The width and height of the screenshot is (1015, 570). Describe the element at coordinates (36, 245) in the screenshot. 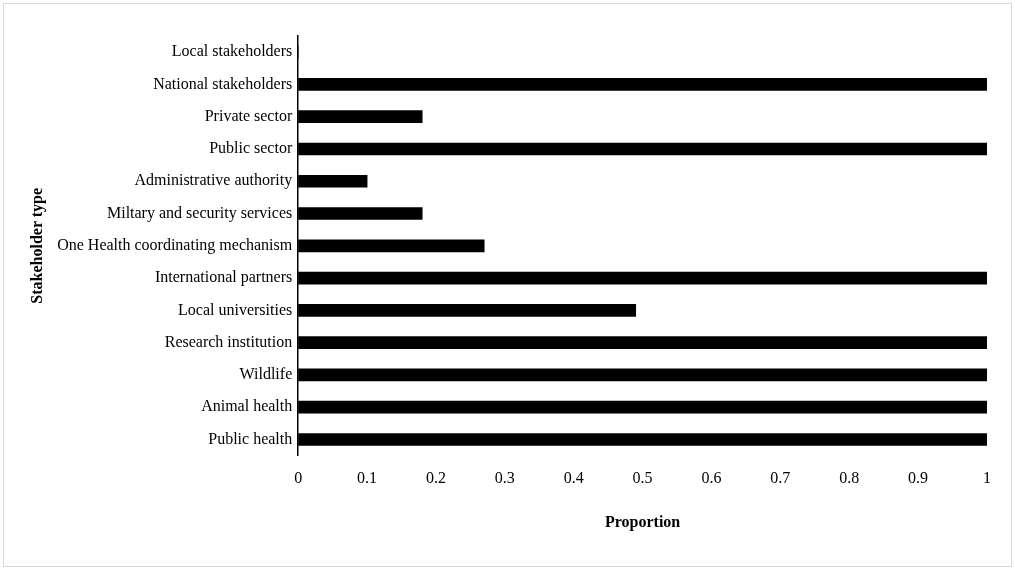

I see `y-axis-title: Stakeholder type` at that location.